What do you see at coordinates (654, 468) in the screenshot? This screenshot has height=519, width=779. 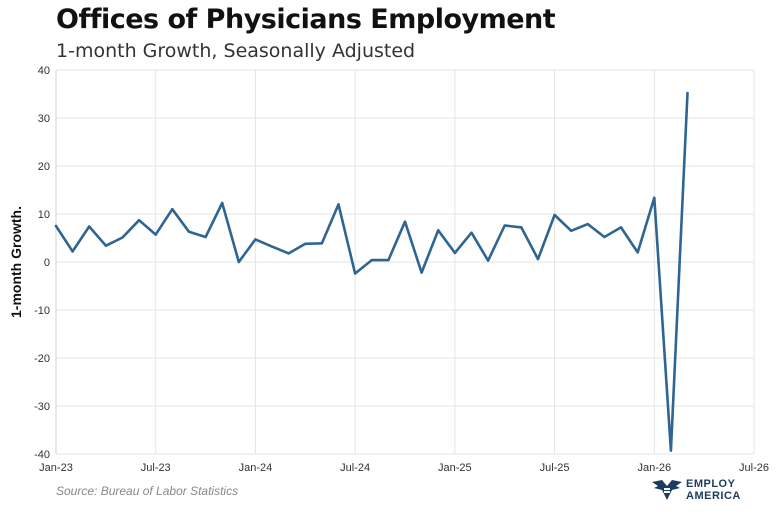 I see `x-tick-label: Jan-26` at bounding box center [654, 468].